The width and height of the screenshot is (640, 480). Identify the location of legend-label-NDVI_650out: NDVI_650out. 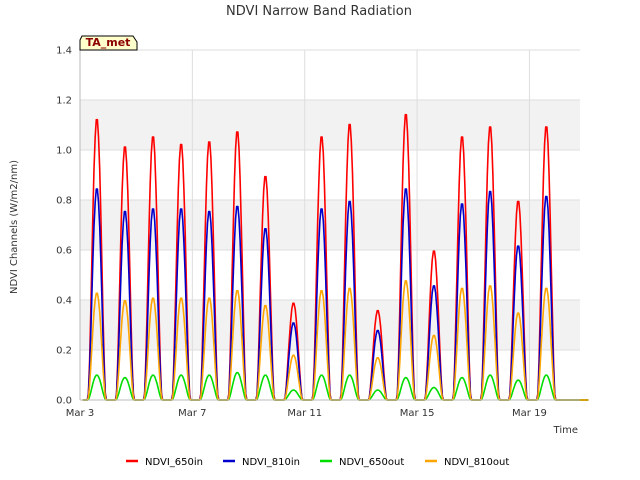
(371, 462).